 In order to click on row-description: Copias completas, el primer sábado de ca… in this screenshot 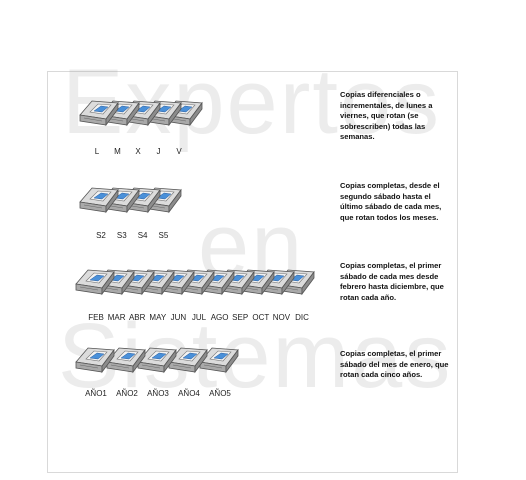, I will do `click(392, 281)`.